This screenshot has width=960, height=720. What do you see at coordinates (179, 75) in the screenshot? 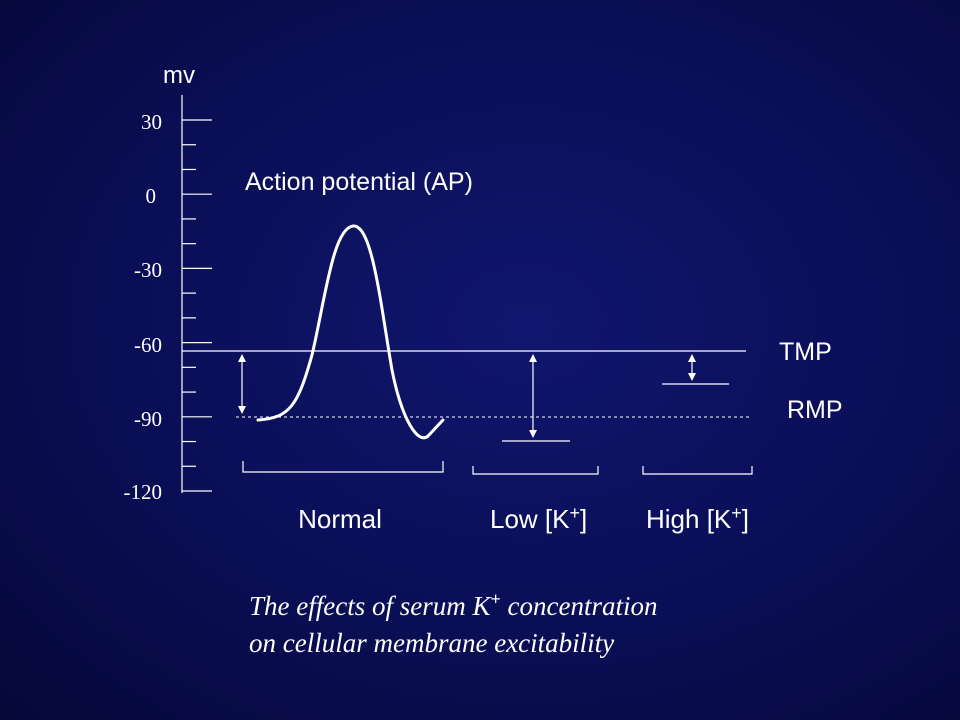
I see `axis-unit-label: mv` at bounding box center [179, 75].